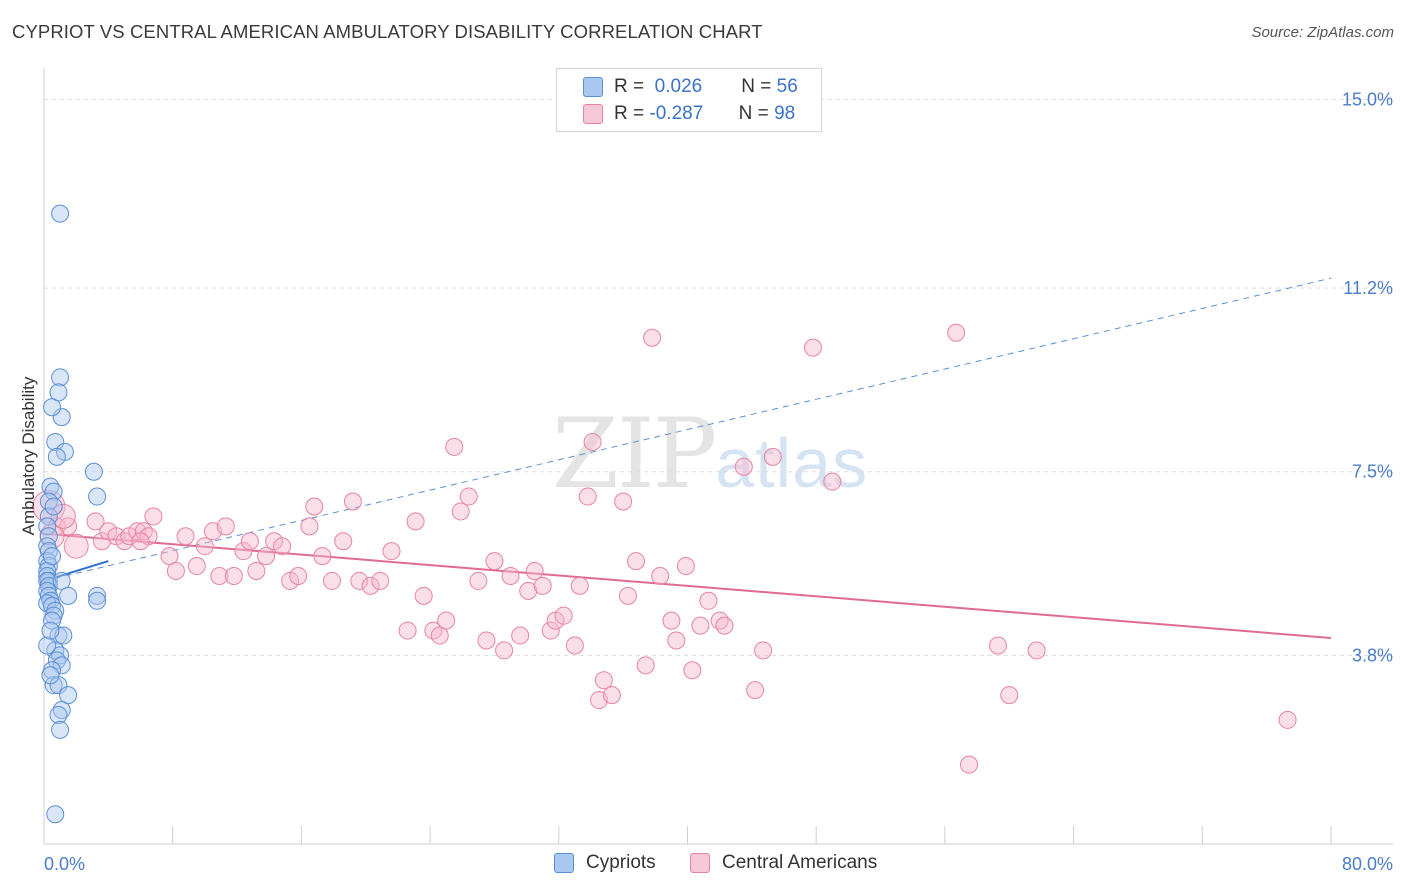 The image size is (1406, 892). Describe the element at coordinates (605, 863) in the screenshot. I see `bottom-legend-cypriots: Cypriots` at that location.